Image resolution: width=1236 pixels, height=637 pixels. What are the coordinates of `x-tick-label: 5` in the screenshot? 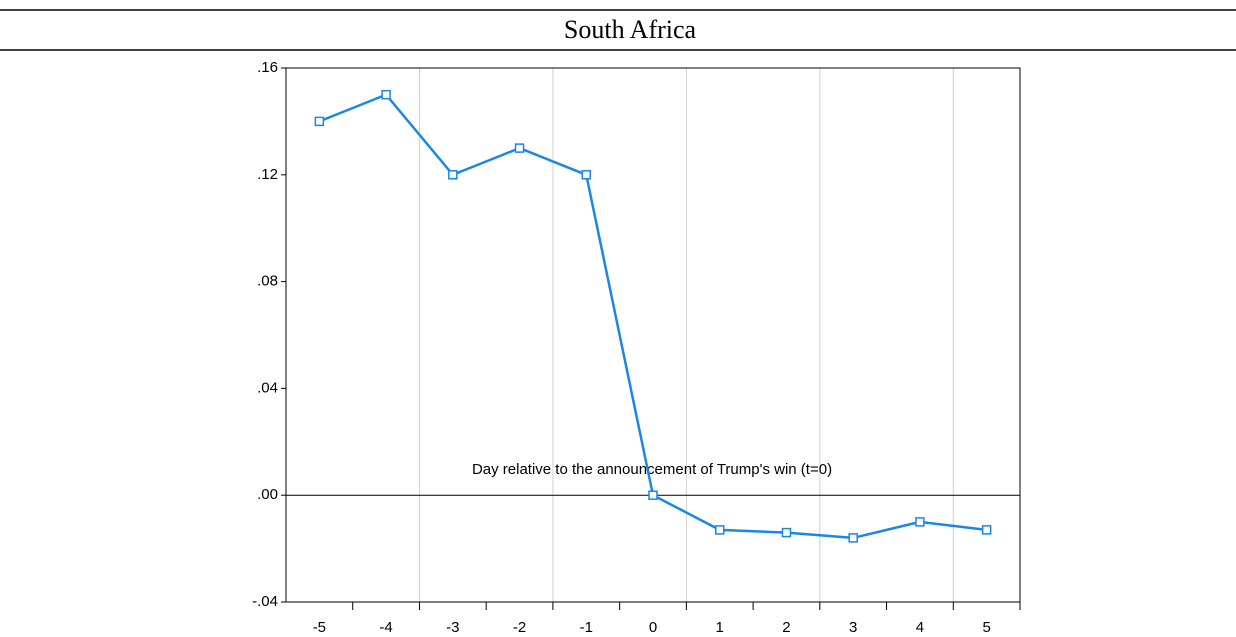 It's located at (986, 627).